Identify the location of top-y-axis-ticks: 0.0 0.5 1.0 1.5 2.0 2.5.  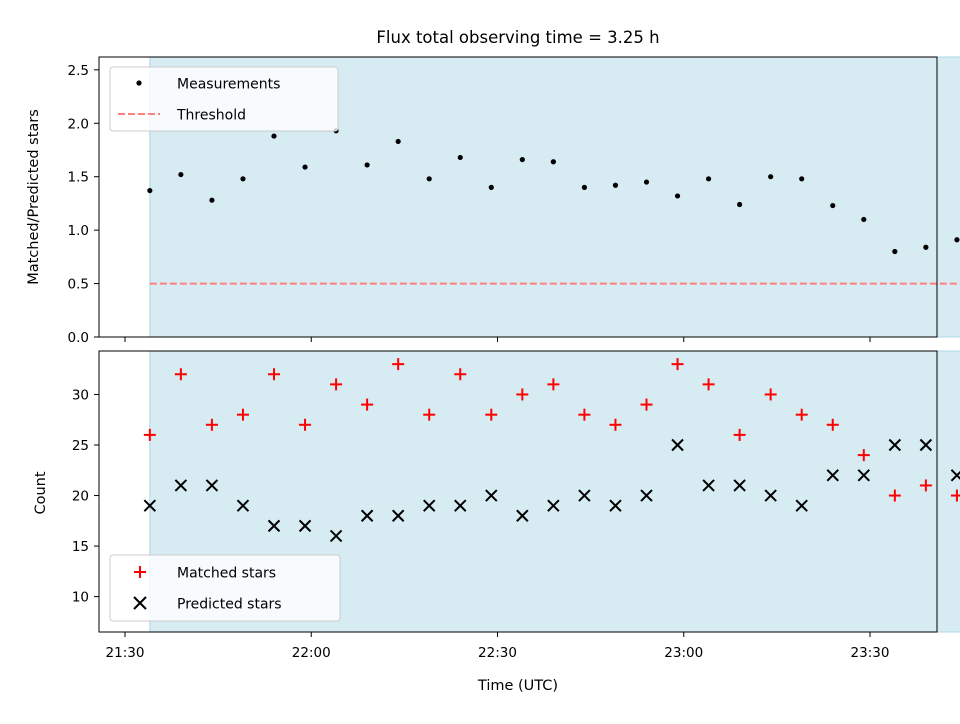
(83, 204).